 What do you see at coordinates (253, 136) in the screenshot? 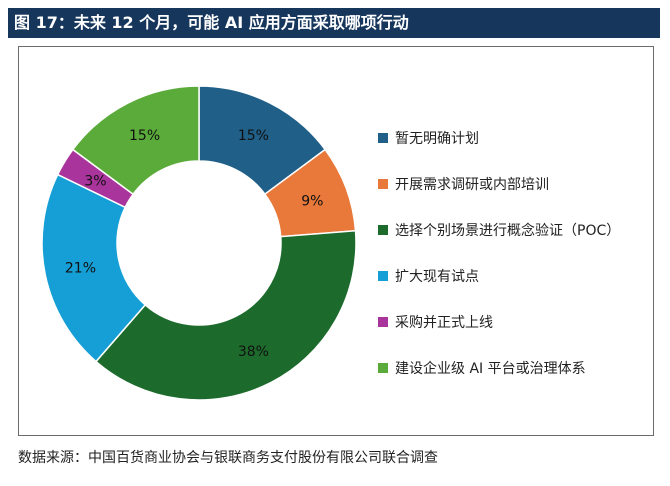
I see `slice-label-1: 15%` at bounding box center [253, 136].